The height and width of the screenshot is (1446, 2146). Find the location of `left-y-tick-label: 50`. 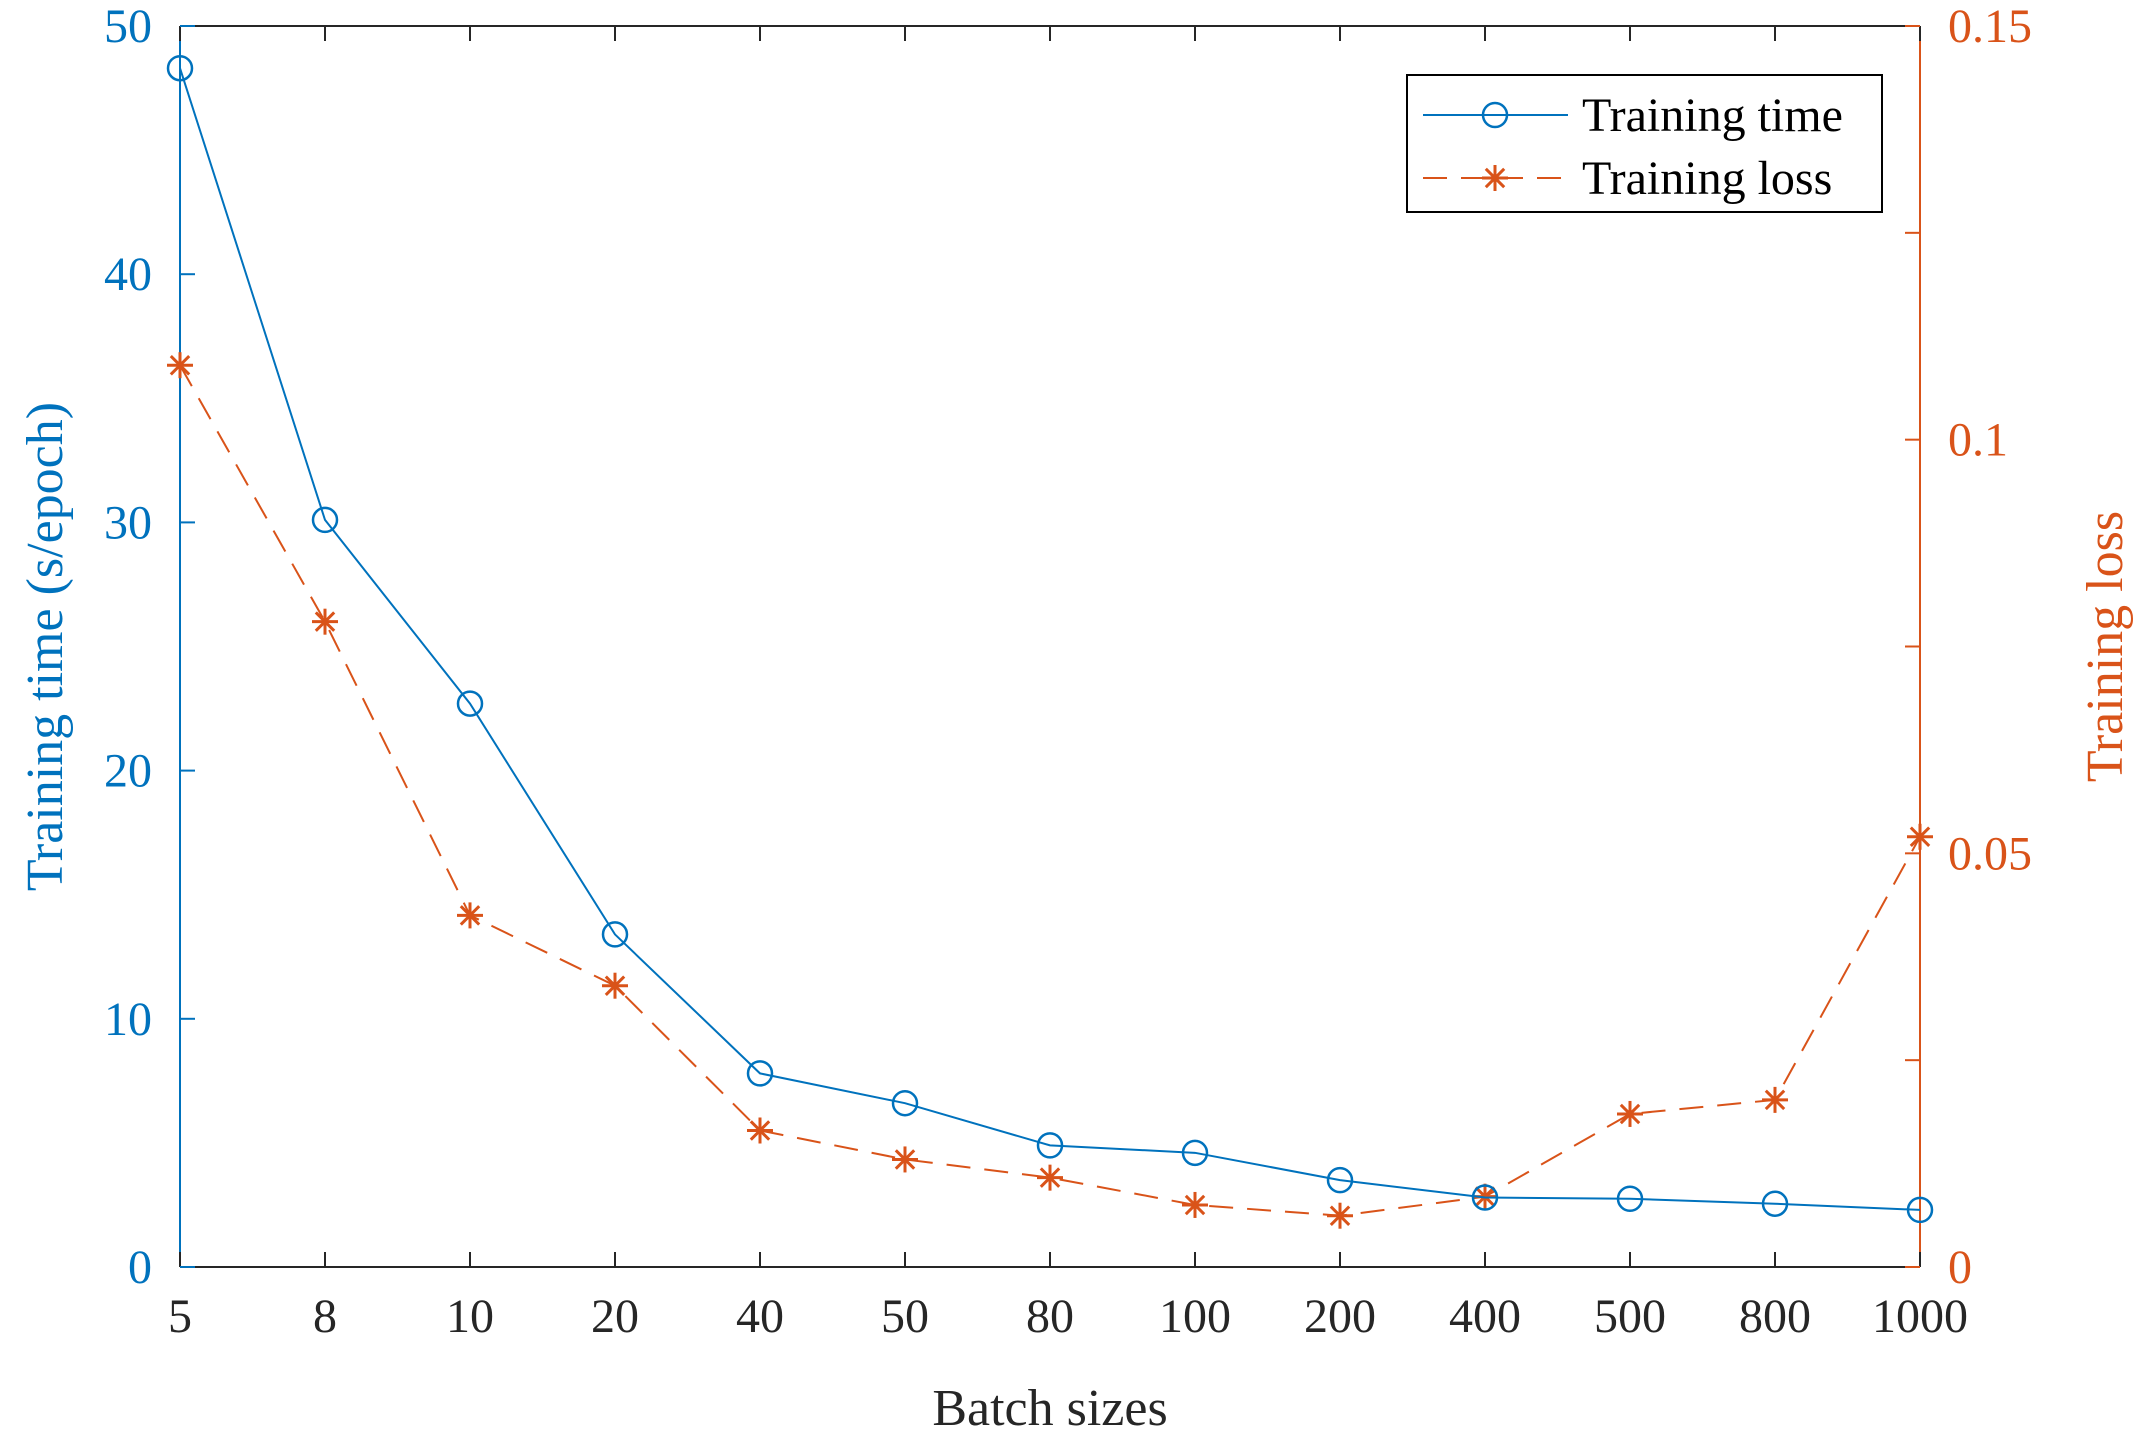

left-y-tick-label: 50 is located at coordinates (128, 26).